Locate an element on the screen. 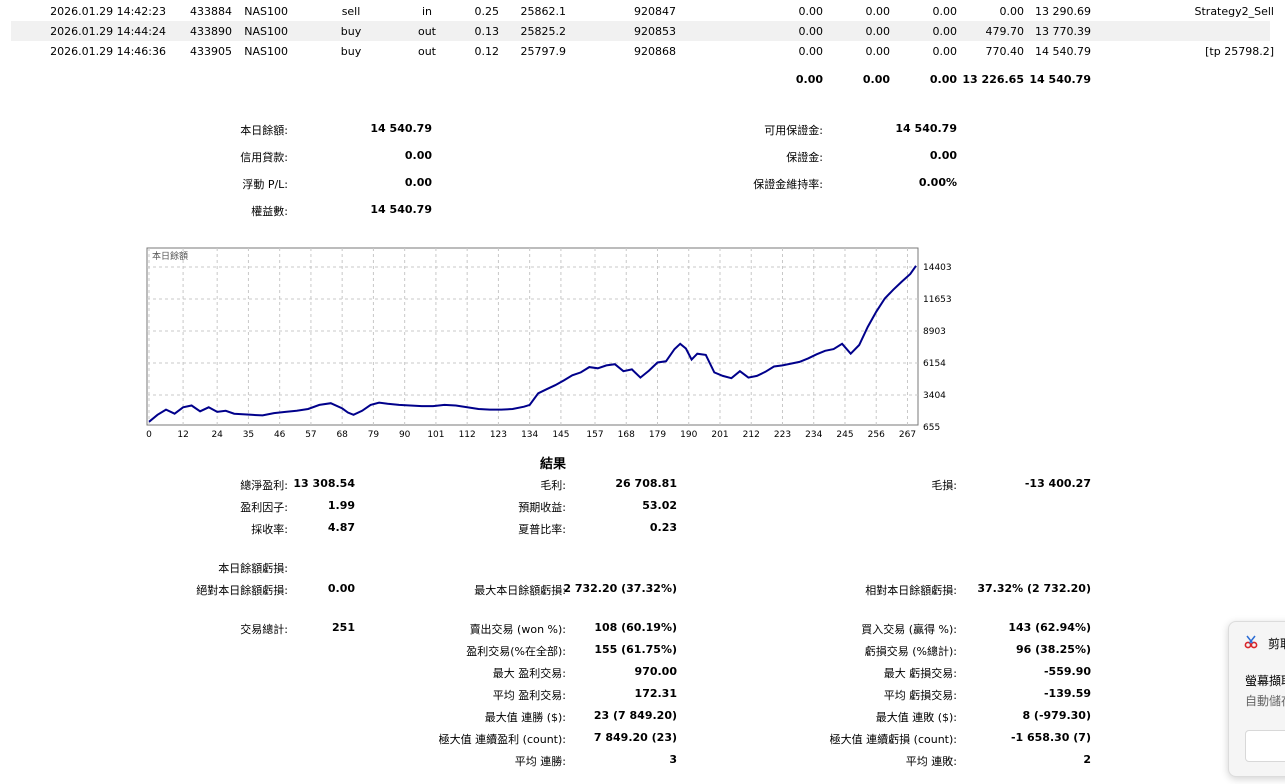  deal-balance: 13 770.39 is located at coordinates (1063, 31).